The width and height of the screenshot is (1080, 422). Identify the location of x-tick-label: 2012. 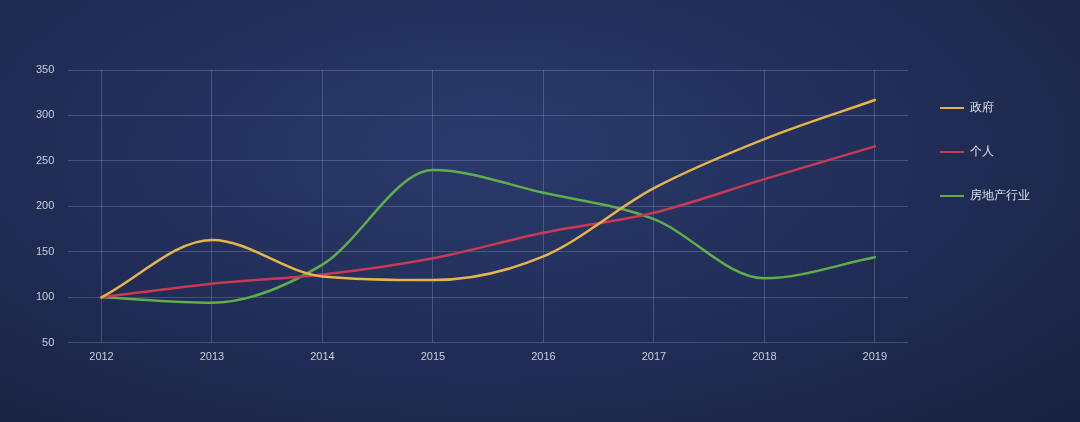
(101, 356).